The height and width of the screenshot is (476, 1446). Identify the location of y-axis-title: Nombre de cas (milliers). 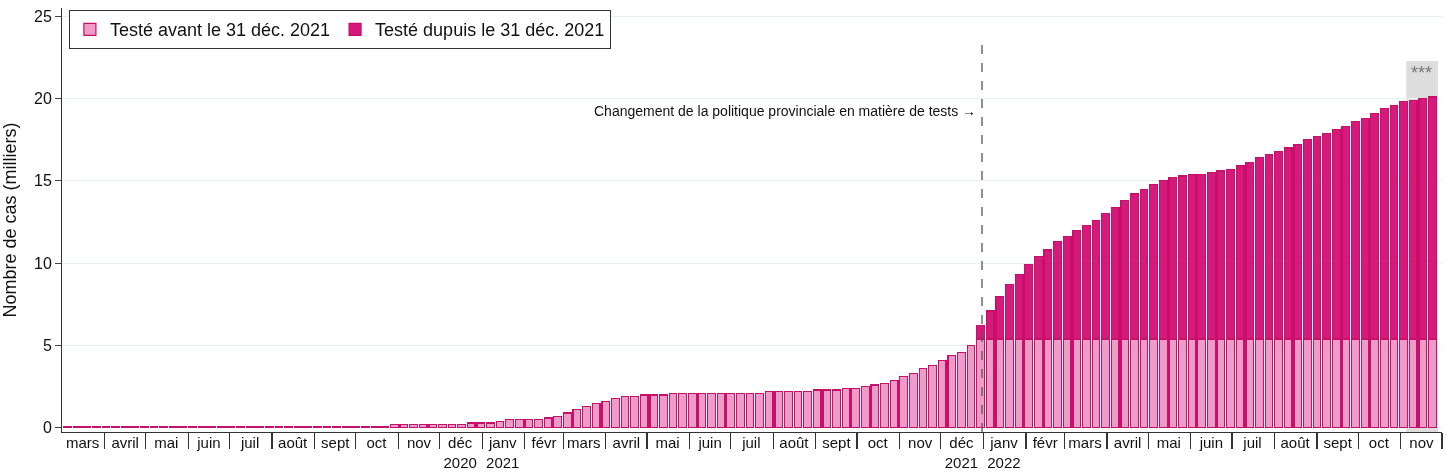
(10, 220).